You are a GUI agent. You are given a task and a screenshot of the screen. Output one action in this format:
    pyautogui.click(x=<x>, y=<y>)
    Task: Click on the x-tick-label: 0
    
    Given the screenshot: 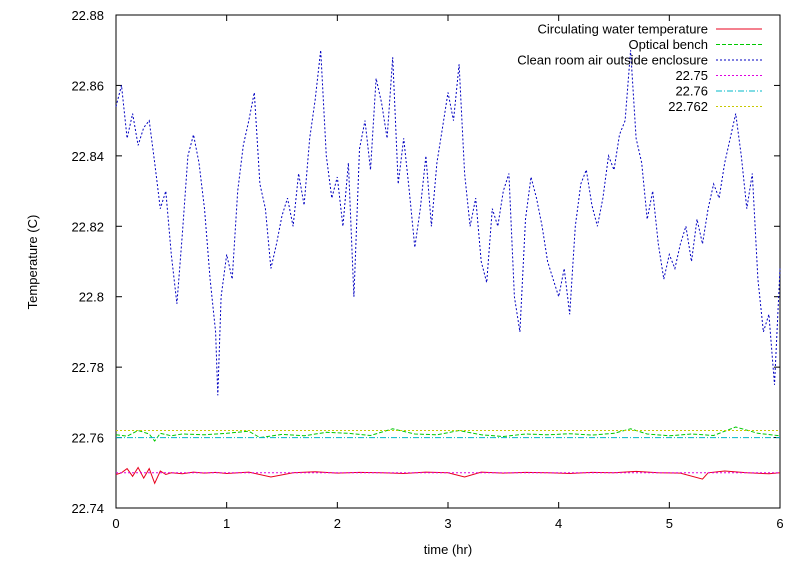 What is the action you would take?
    pyautogui.click(x=115, y=523)
    